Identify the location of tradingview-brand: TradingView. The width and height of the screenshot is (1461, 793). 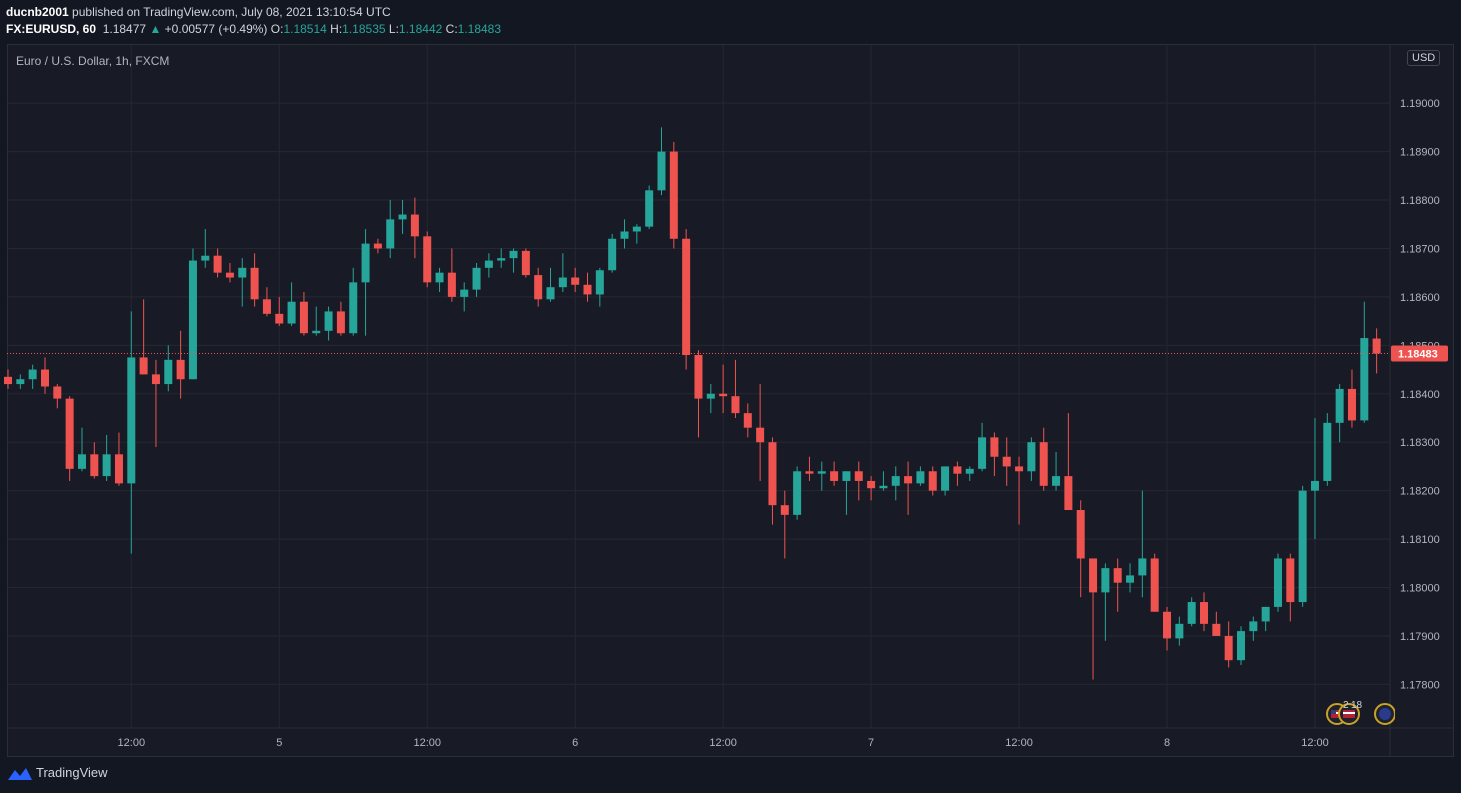
(58, 772).